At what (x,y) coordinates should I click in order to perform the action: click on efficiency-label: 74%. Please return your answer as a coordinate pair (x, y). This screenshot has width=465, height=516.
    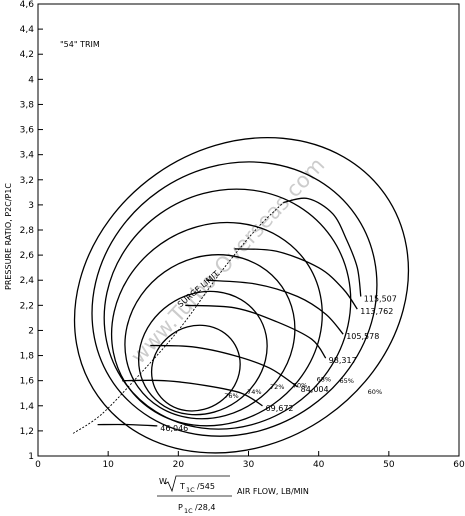
    Looking at the image, I should click on (254, 392).